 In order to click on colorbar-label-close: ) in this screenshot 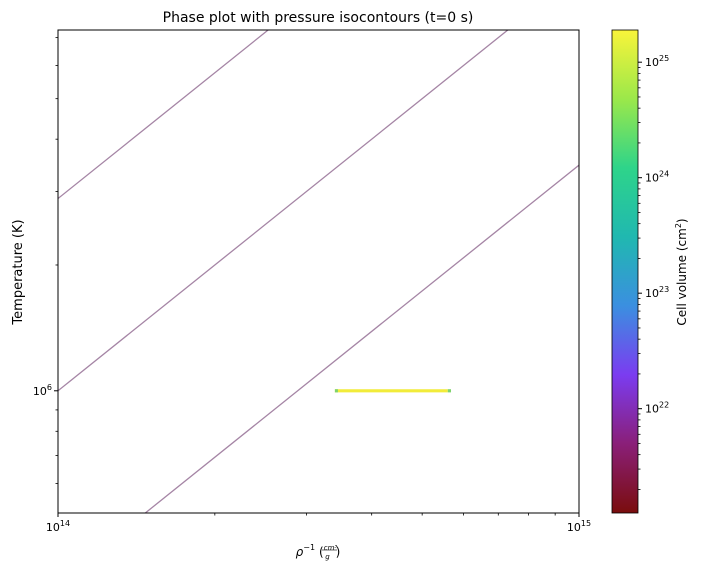, I will do `click(682, 220)`.